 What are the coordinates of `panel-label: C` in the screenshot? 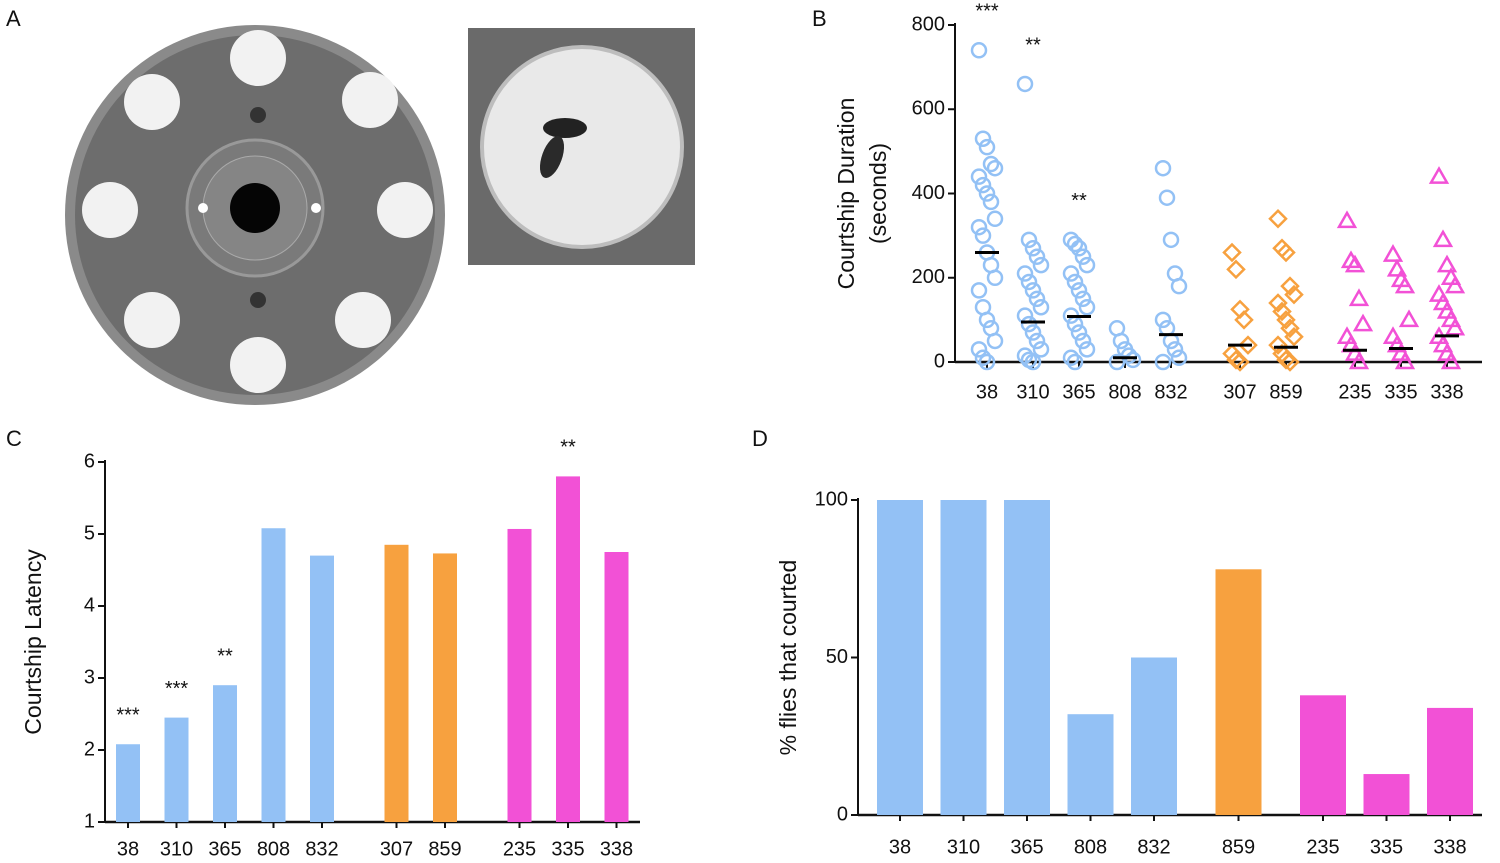 It's located at (14, 438).